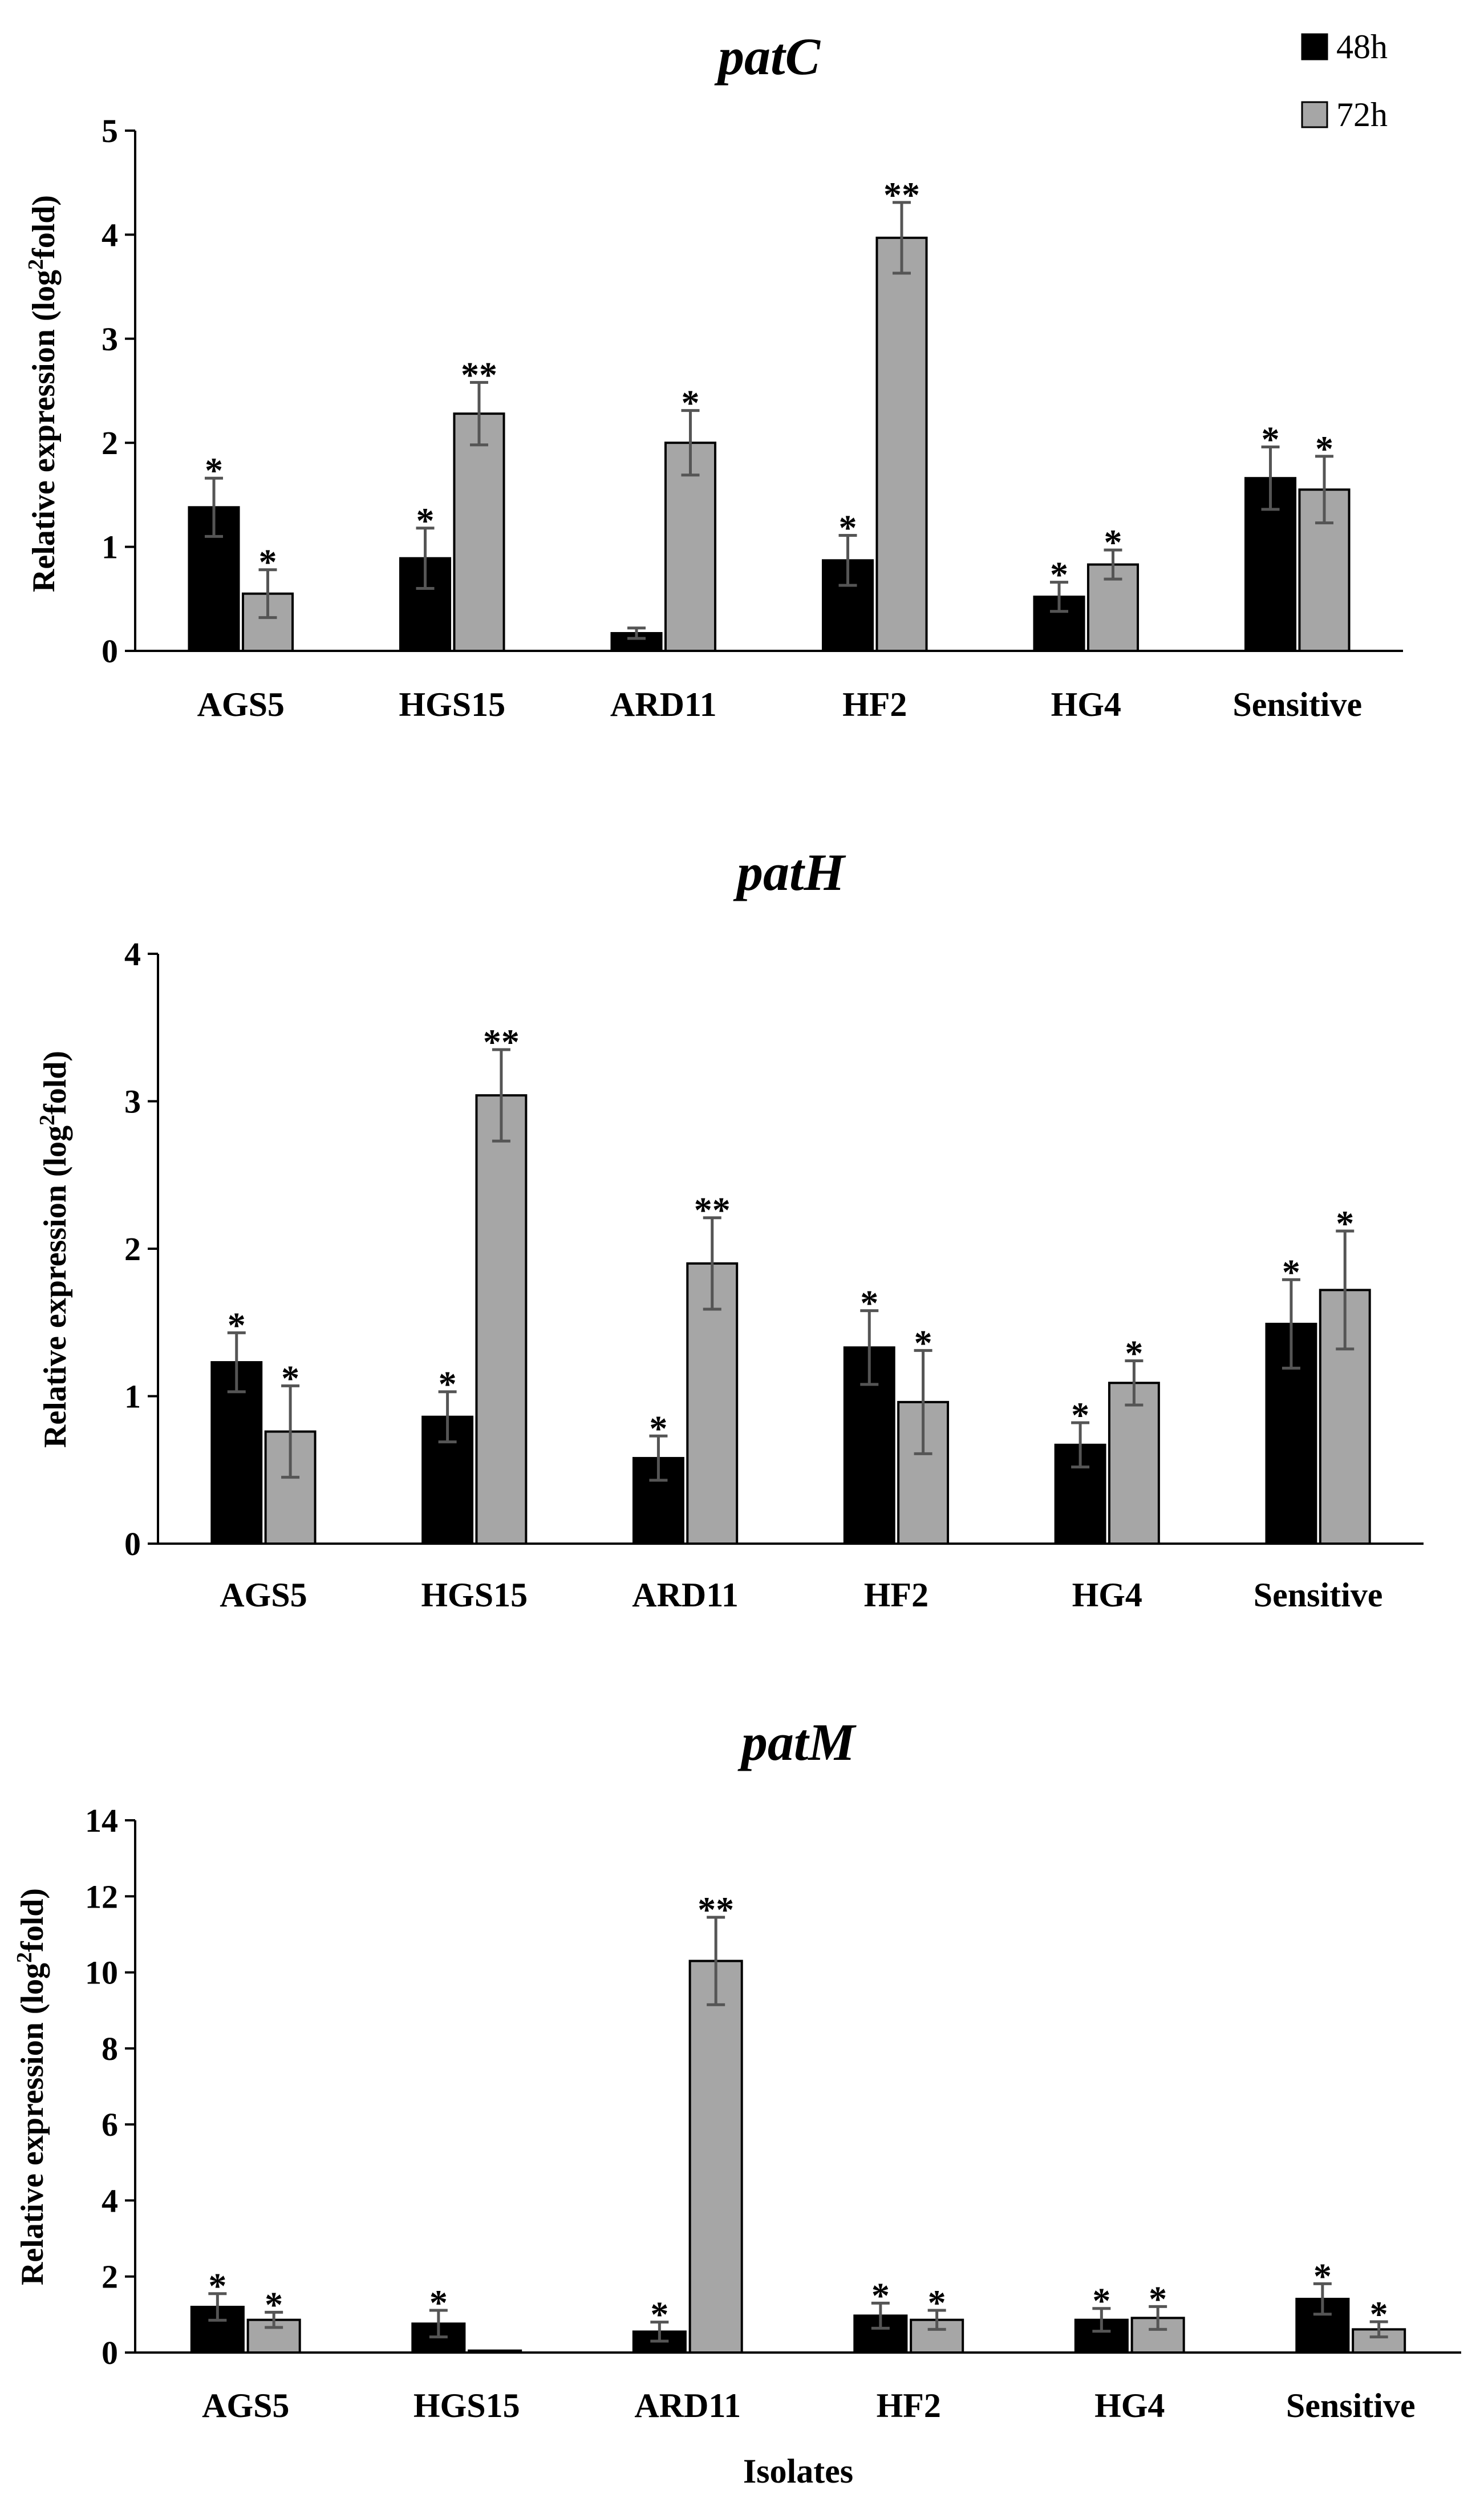 The height and width of the screenshot is (2502, 1484). Describe the element at coordinates (110, 2048) in the screenshot. I see `y-tick-label: 8` at that location.